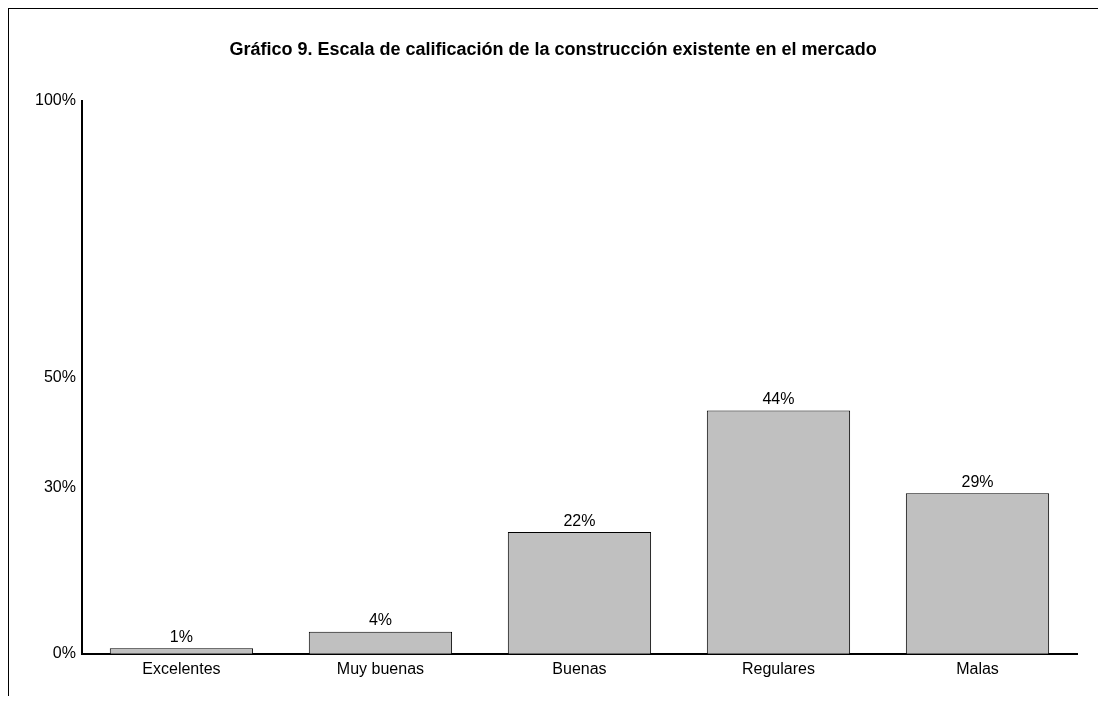 The height and width of the screenshot is (705, 1108). What do you see at coordinates (778, 668) in the screenshot?
I see `x-tick-label: Regulares` at bounding box center [778, 668].